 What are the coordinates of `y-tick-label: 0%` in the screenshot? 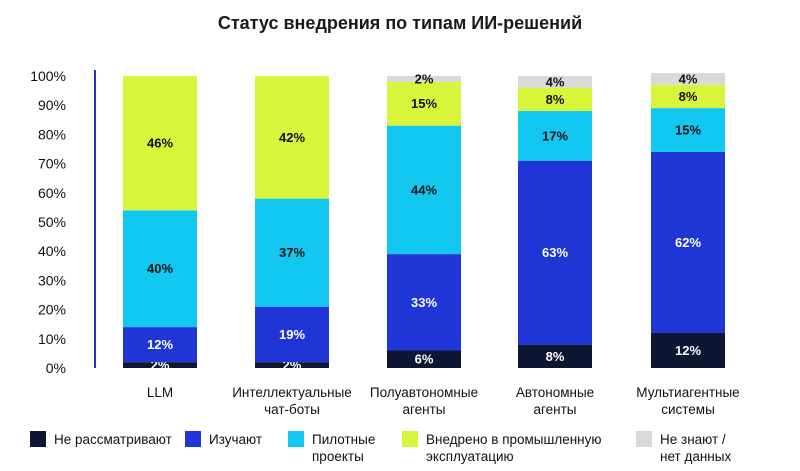 It's located at (56, 368).